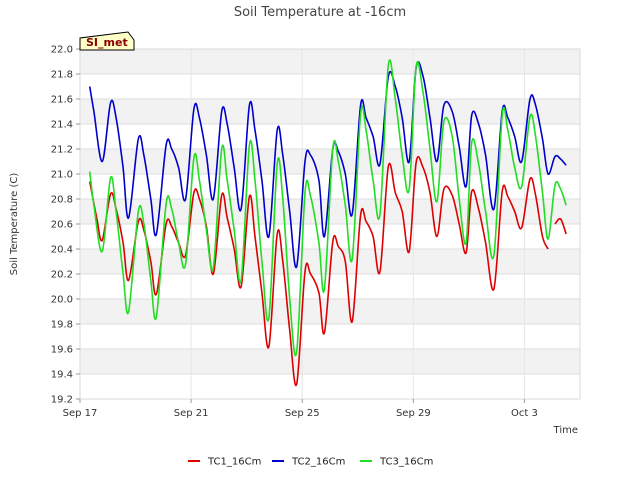 The height and width of the screenshot is (480, 640). Describe the element at coordinates (62, 275) in the screenshot. I see `y-tick-label: 20.2` at that location.